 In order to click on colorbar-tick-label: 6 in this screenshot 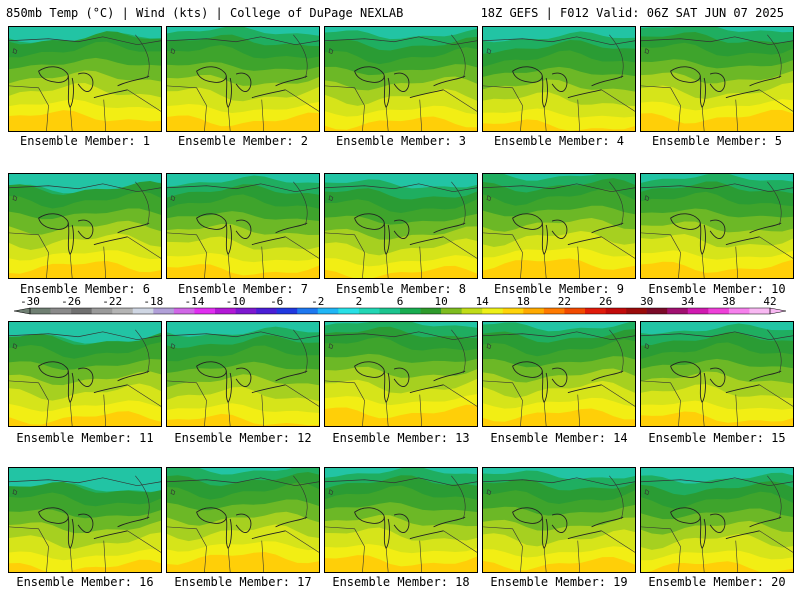, I will do `click(400, 302)`.